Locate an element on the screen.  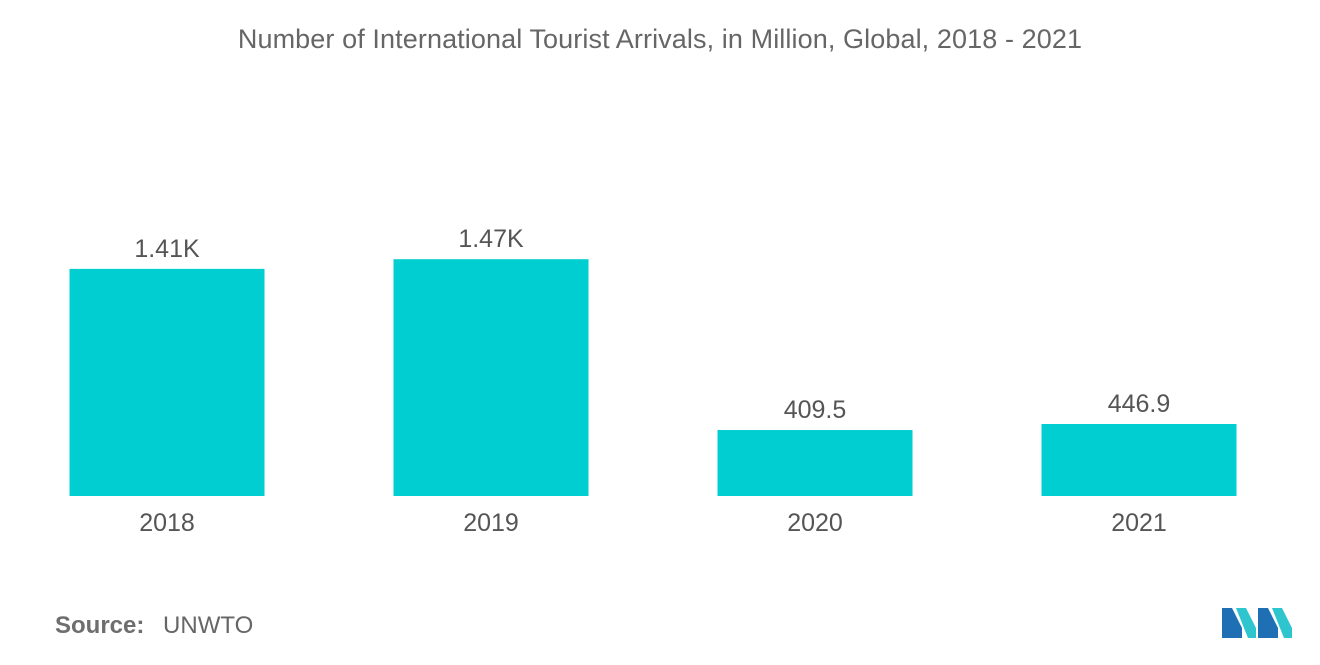
source-label: Source: is located at coordinates (100, 625).